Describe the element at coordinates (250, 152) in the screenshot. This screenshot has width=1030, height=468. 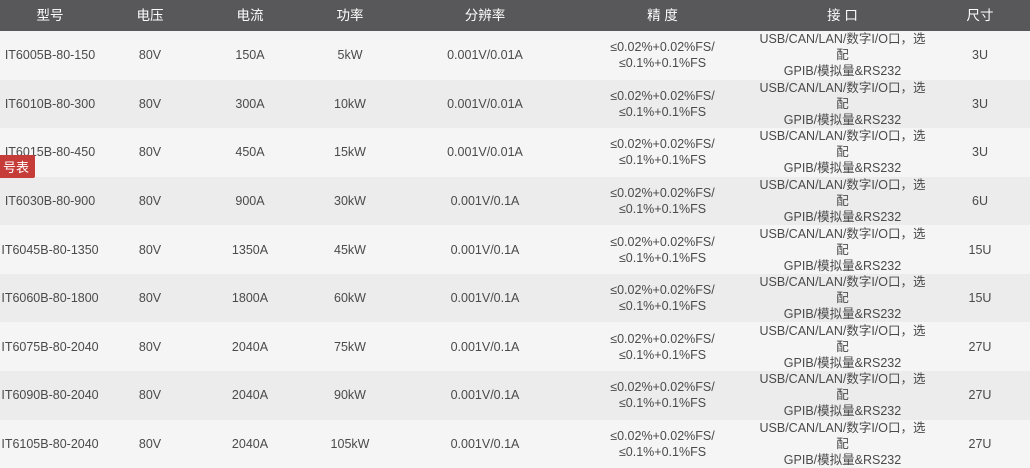
I see `cell-current: 450A` at that location.